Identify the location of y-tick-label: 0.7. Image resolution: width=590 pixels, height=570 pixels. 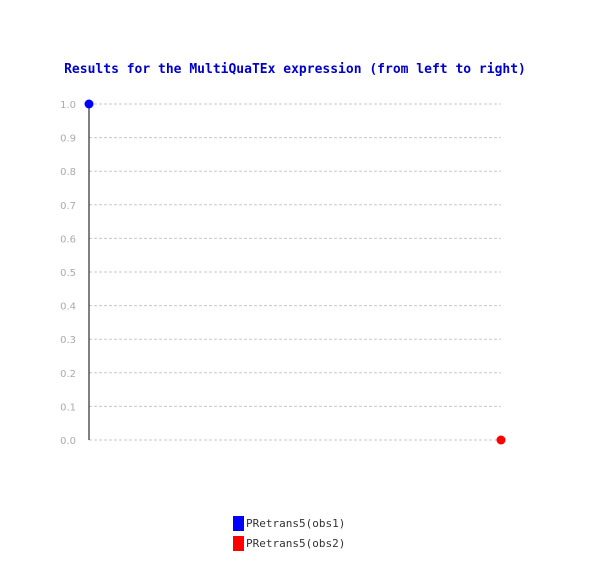
(68, 206).